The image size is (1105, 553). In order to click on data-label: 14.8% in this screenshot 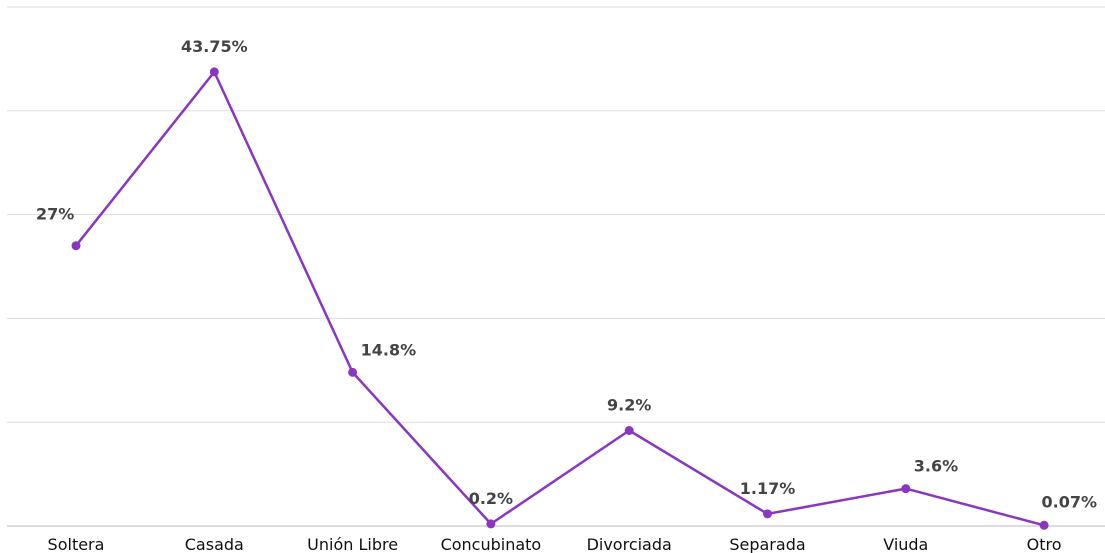, I will do `click(389, 349)`.